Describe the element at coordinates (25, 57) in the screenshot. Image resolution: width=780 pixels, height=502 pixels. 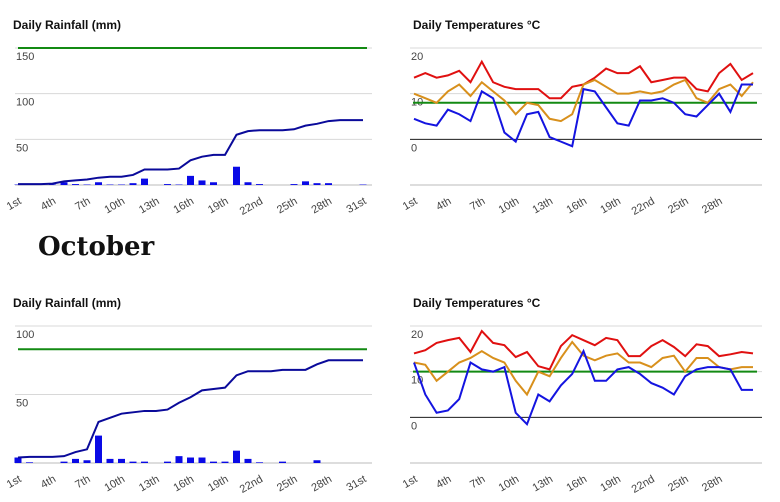
I see `y-tick-label: 150` at that location.